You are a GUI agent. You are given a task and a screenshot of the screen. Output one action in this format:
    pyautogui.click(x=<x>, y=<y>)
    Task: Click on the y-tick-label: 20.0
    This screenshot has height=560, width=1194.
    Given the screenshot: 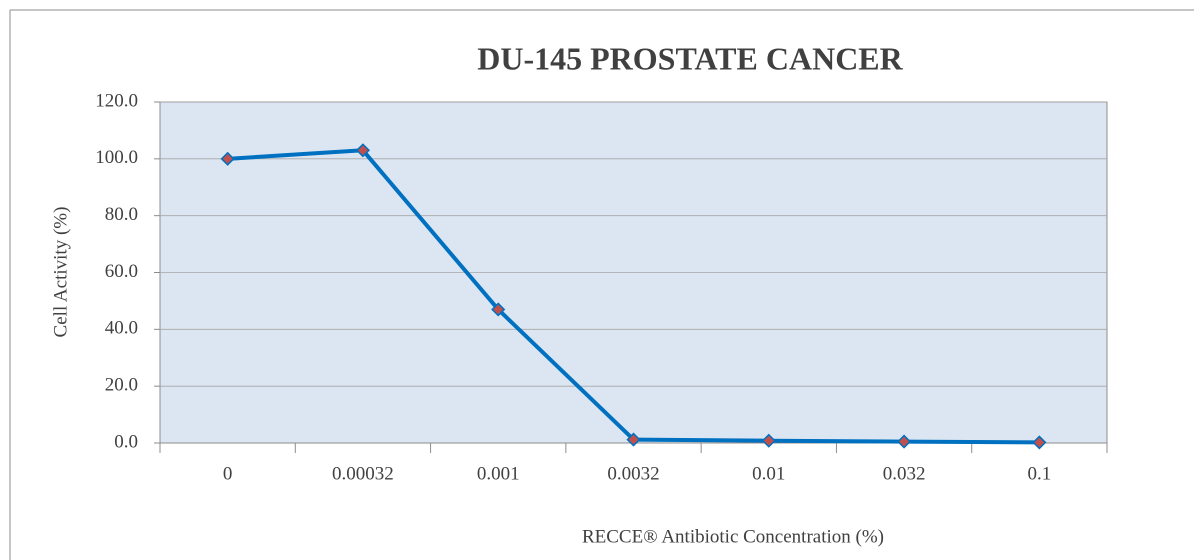 What is the action you would take?
    pyautogui.click(x=121, y=385)
    